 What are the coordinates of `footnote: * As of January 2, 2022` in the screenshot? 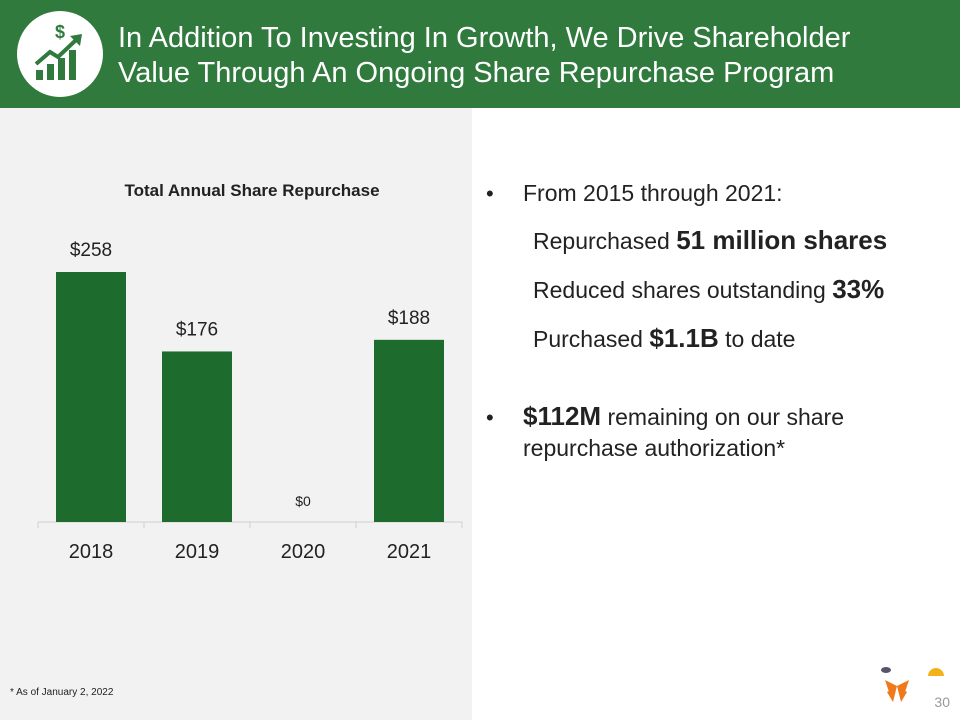 It's located at (62, 692).